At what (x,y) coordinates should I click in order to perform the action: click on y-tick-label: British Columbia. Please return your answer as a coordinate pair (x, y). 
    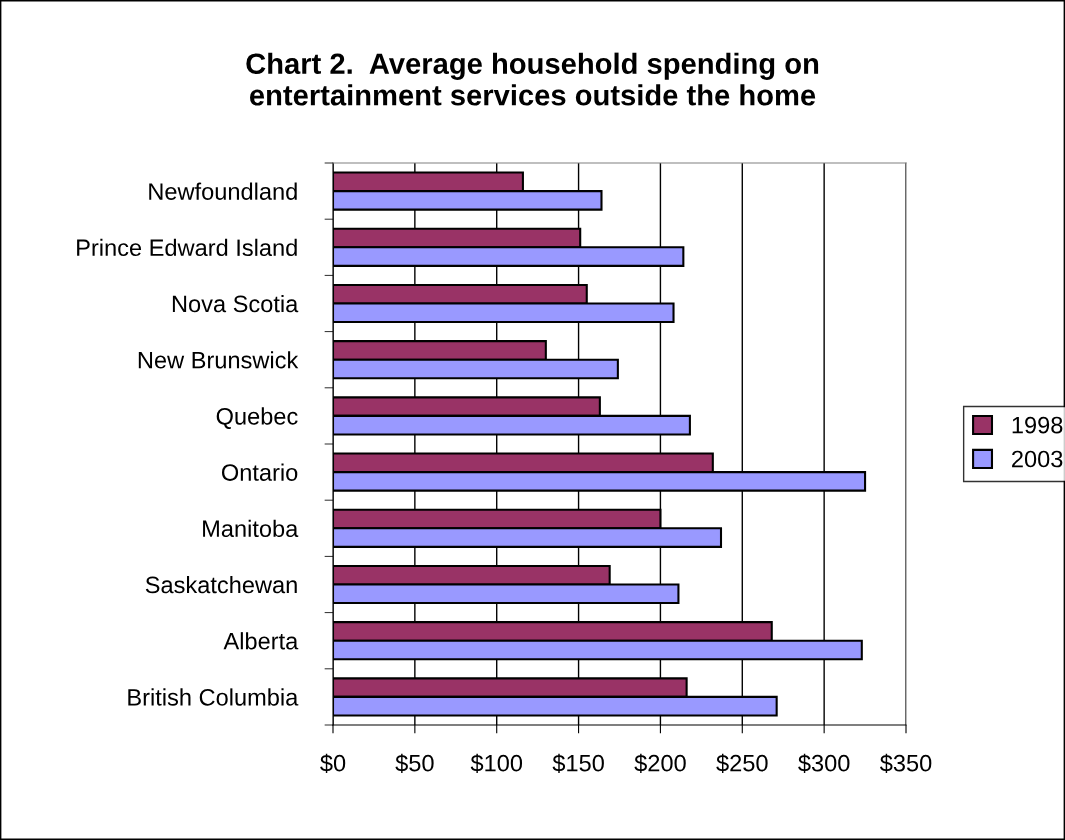
    Looking at the image, I should click on (213, 697).